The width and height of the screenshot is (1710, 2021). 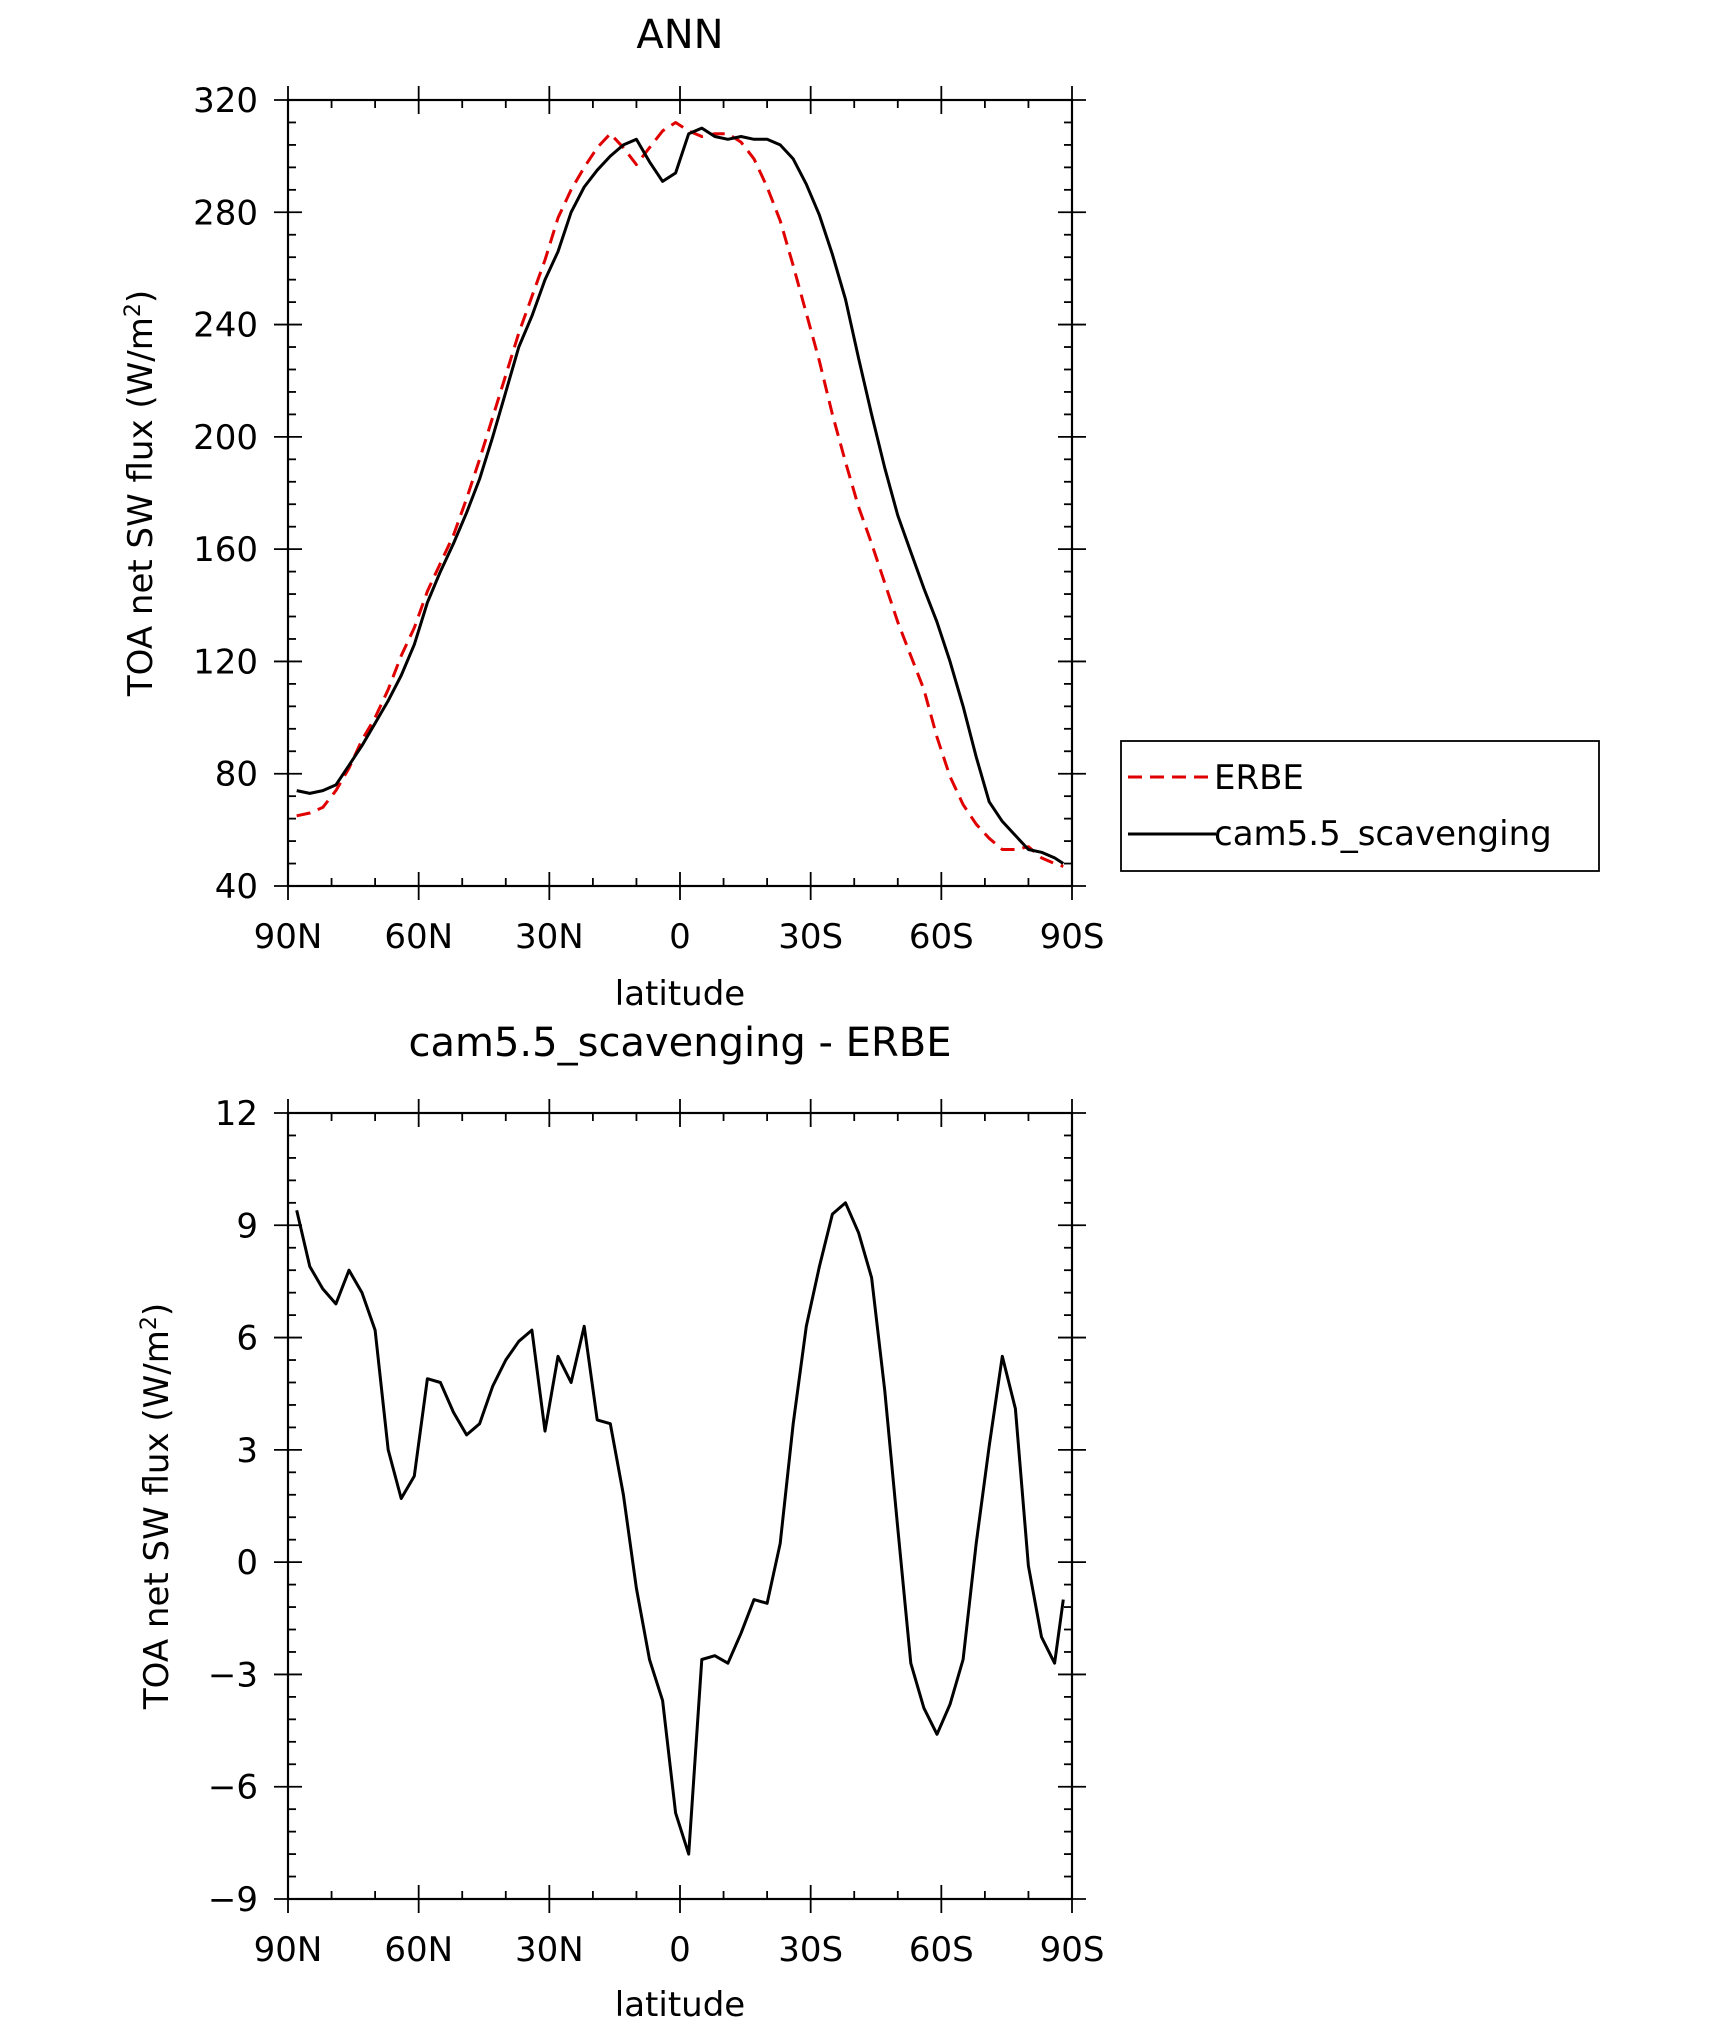 What do you see at coordinates (1259, 778) in the screenshot?
I see `legend-label-erbe: ERBE` at bounding box center [1259, 778].